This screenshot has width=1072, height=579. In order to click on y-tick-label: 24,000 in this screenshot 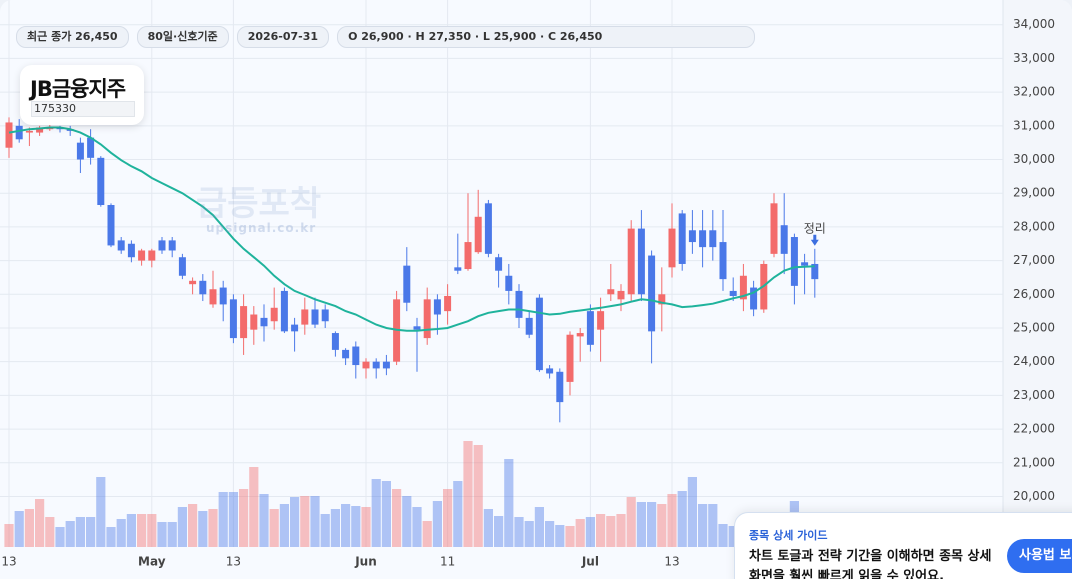, I will do `click(1034, 361)`.